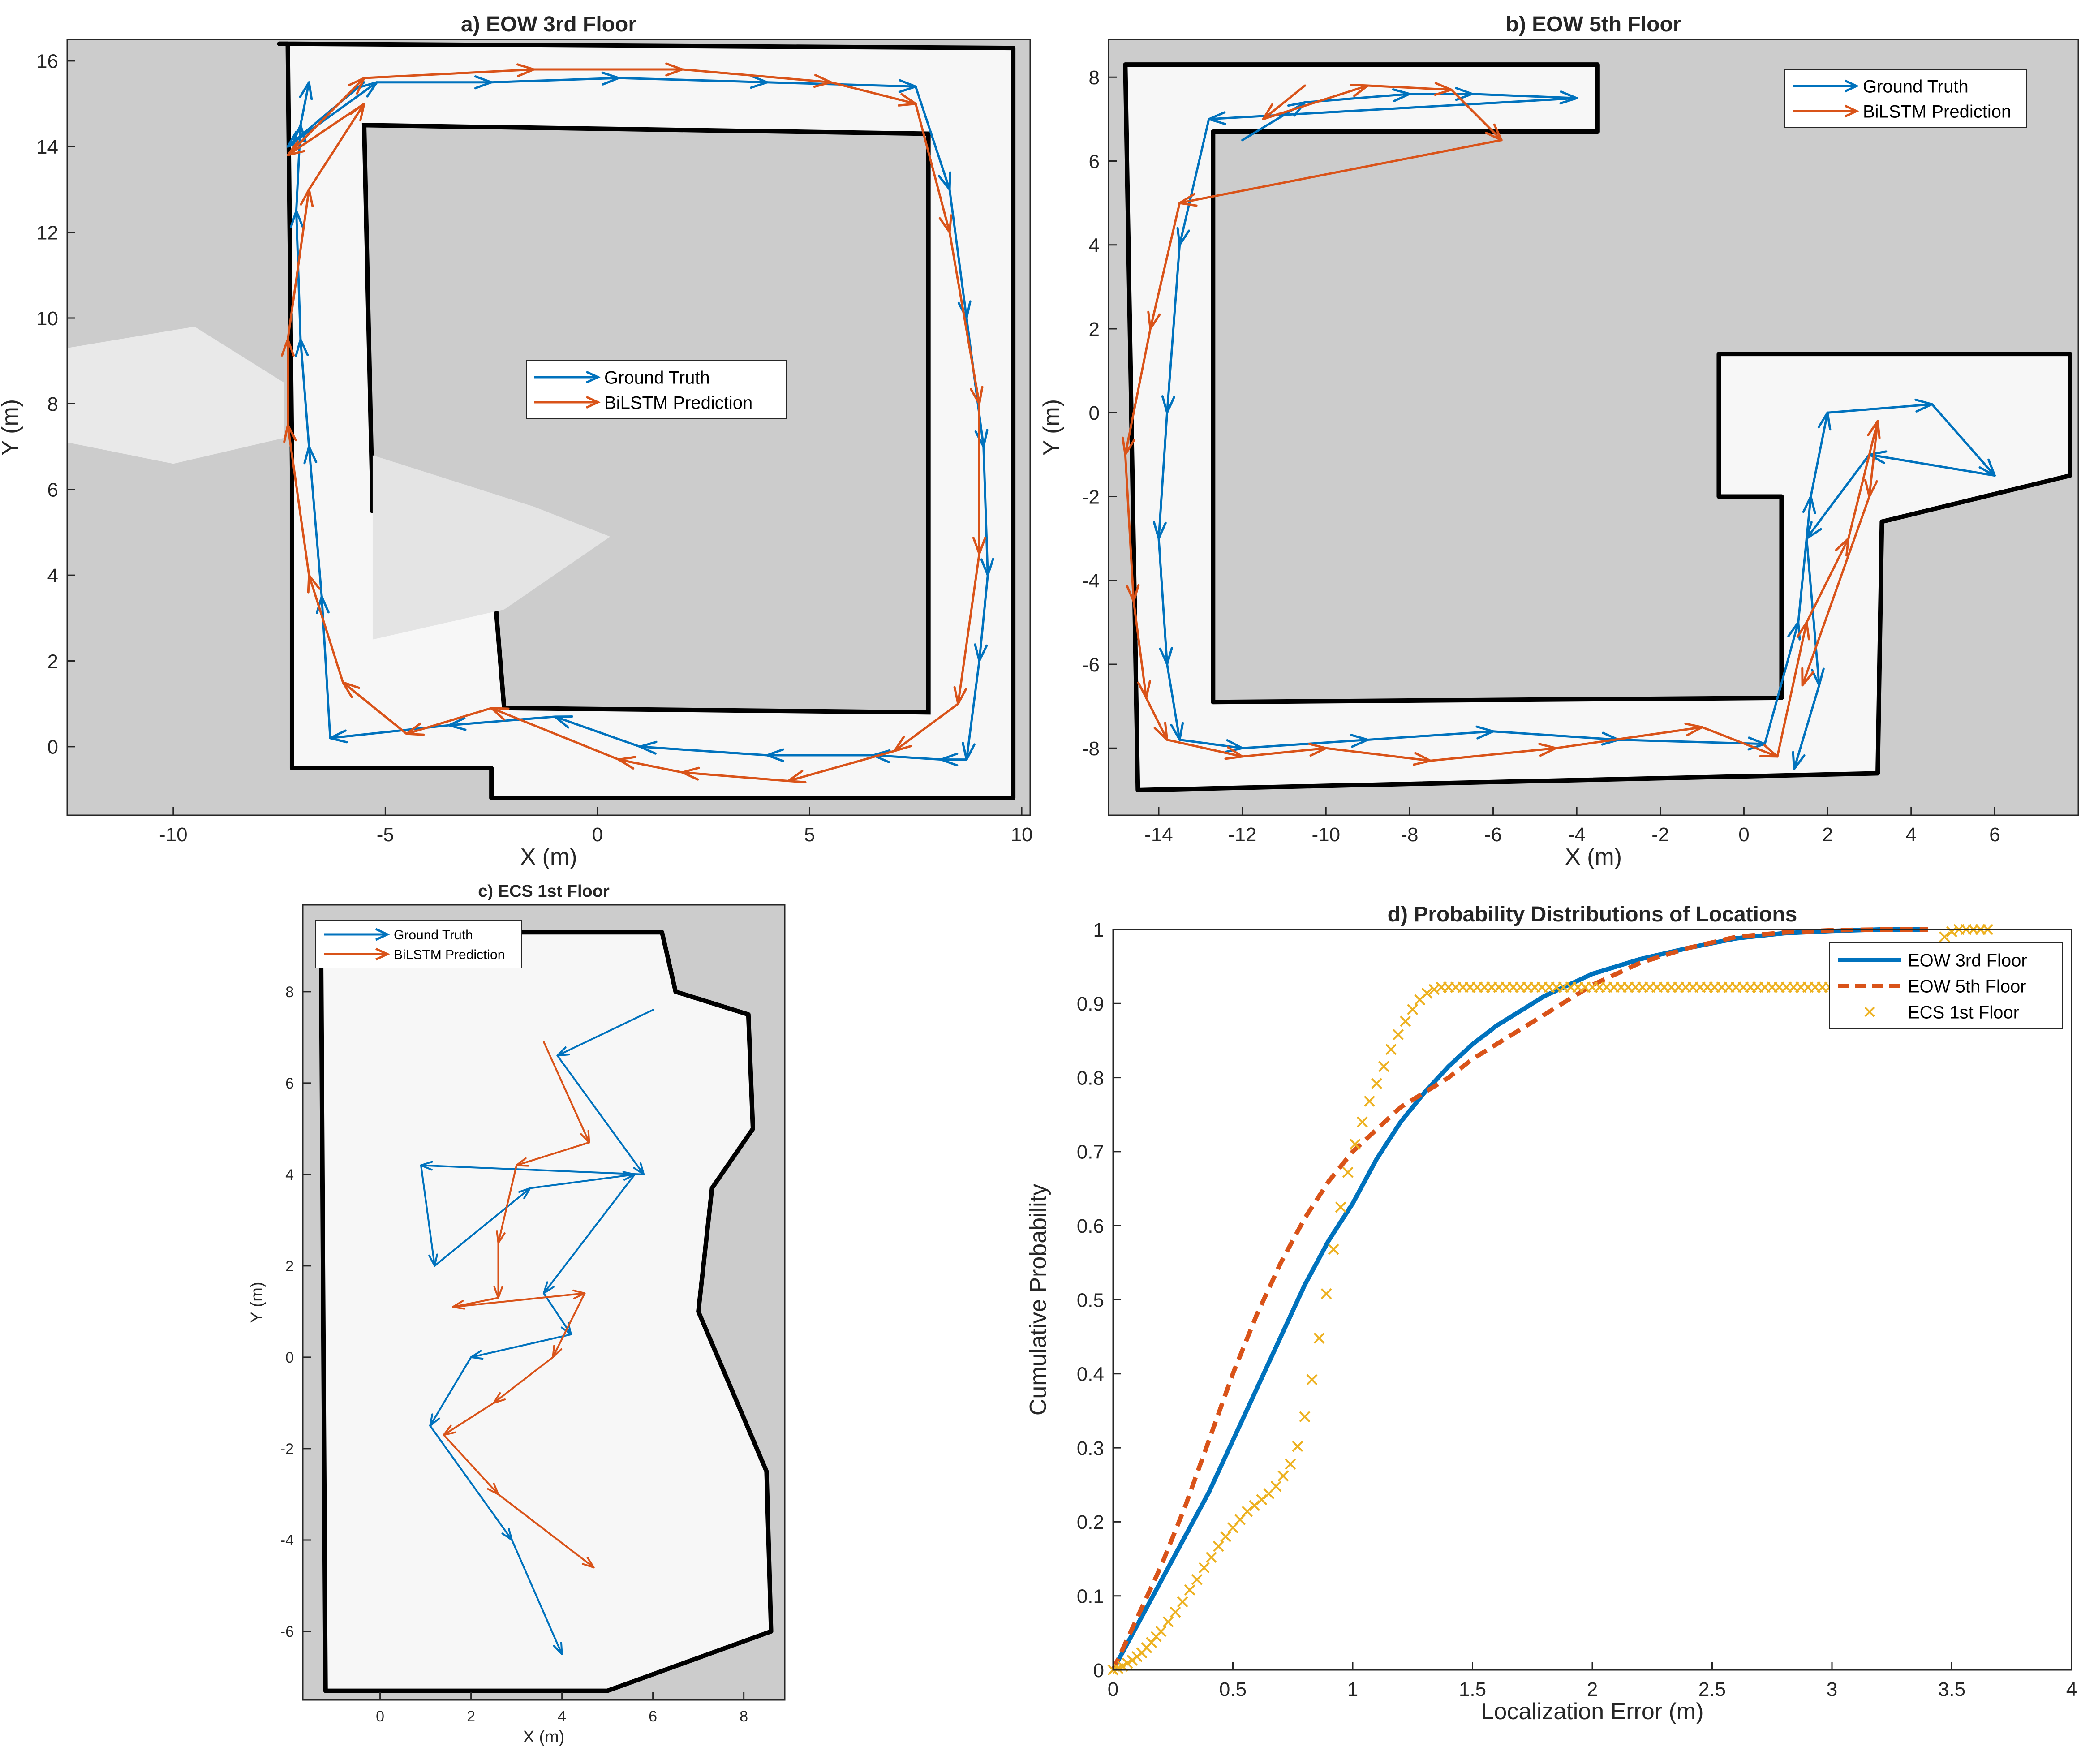 The image size is (2081, 1764). I want to click on x-tick-label: 10, so click(1022, 835).